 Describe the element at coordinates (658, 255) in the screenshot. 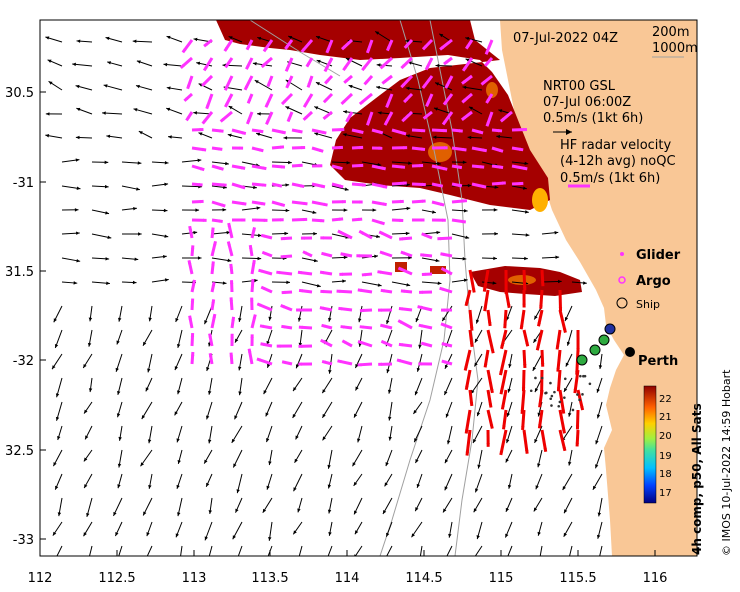

I see `glider-legend-label: Glider` at that location.